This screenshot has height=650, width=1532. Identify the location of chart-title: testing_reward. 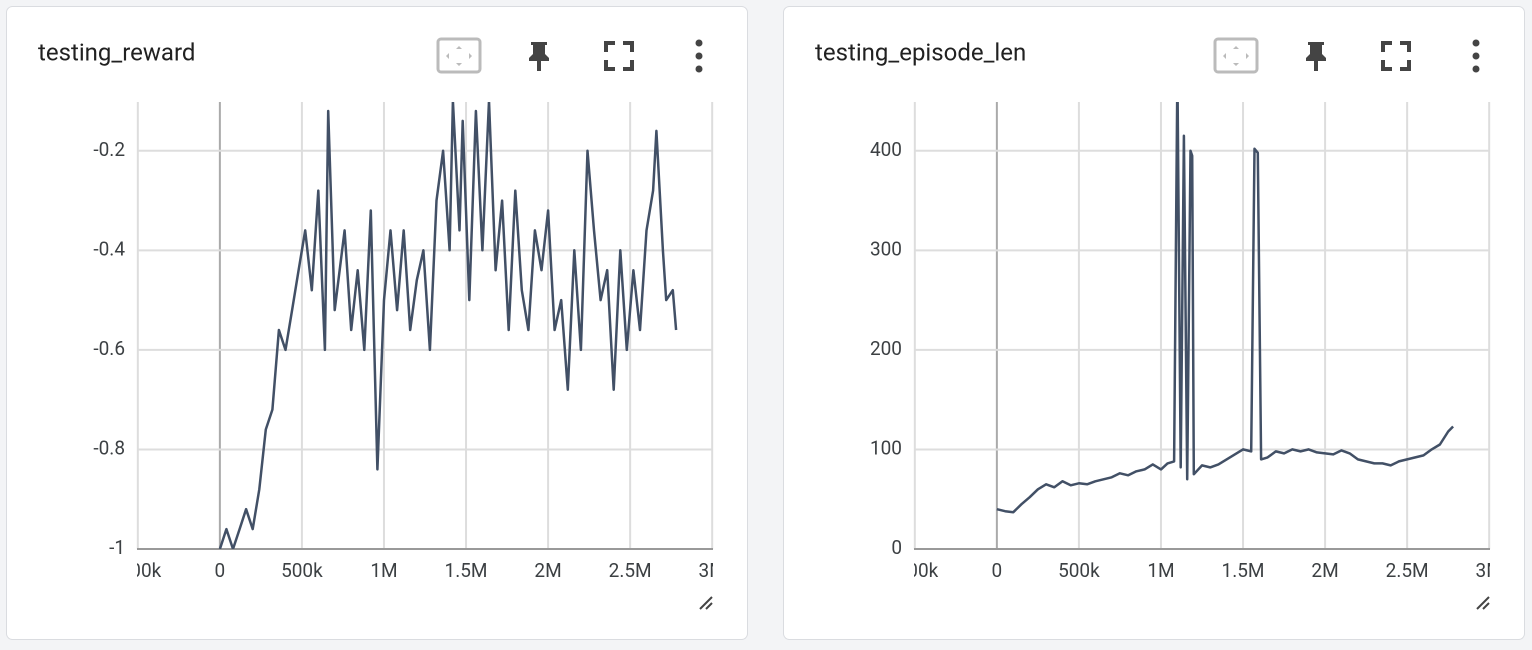
(116, 52).